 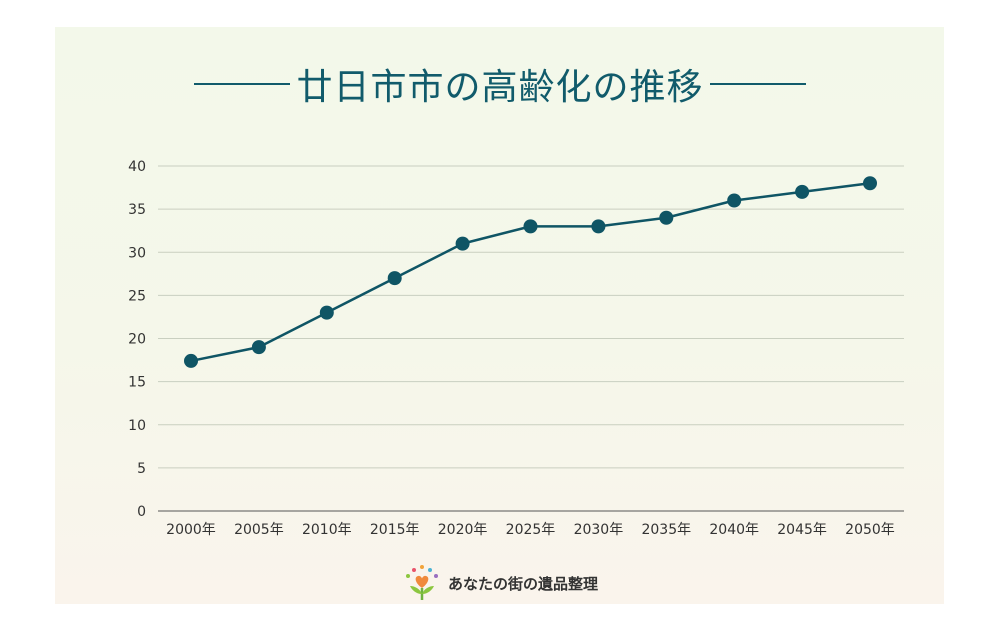 I want to click on x-tick-label: 2030年, so click(x=599, y=530).